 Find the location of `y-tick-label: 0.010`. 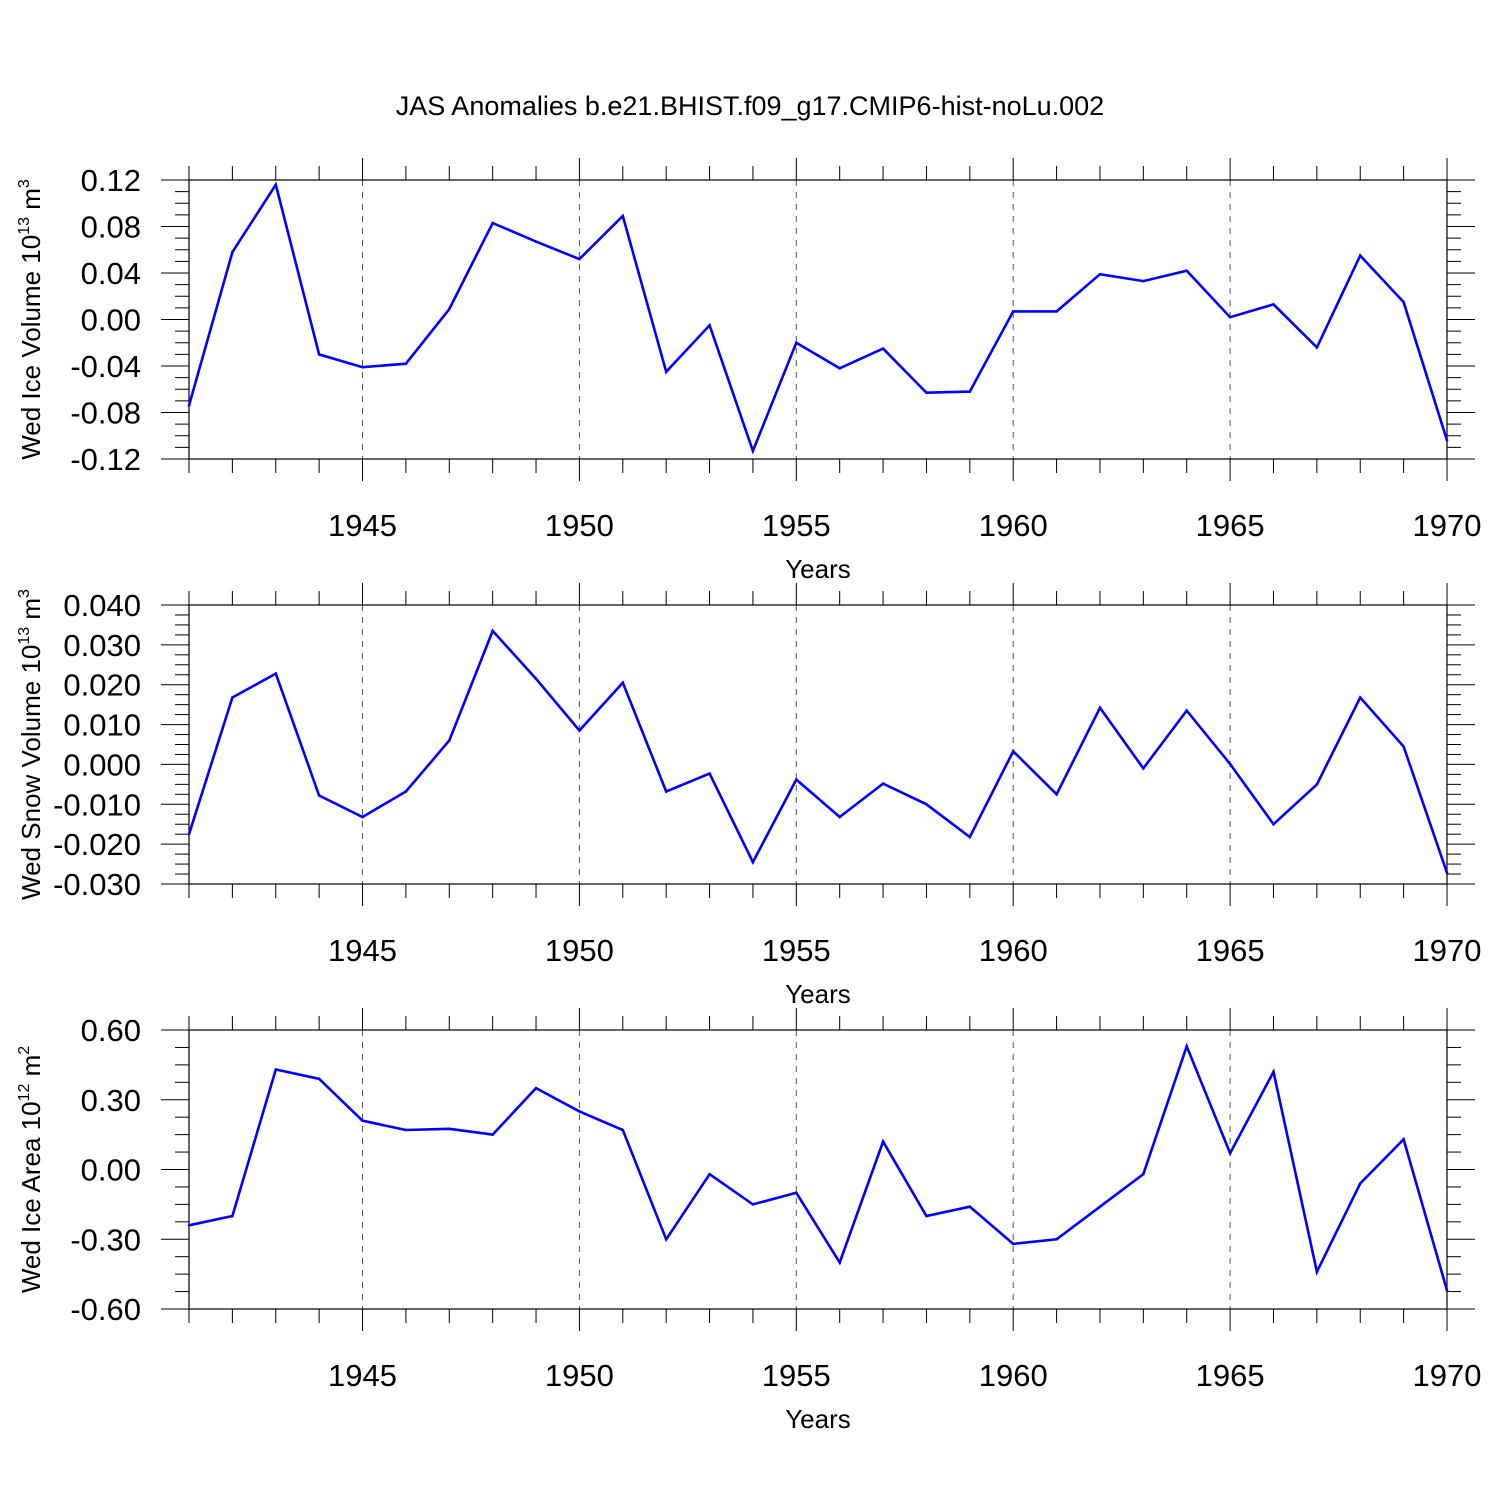

y-tick-label: 0.010 is located at coordinates (102, 725).